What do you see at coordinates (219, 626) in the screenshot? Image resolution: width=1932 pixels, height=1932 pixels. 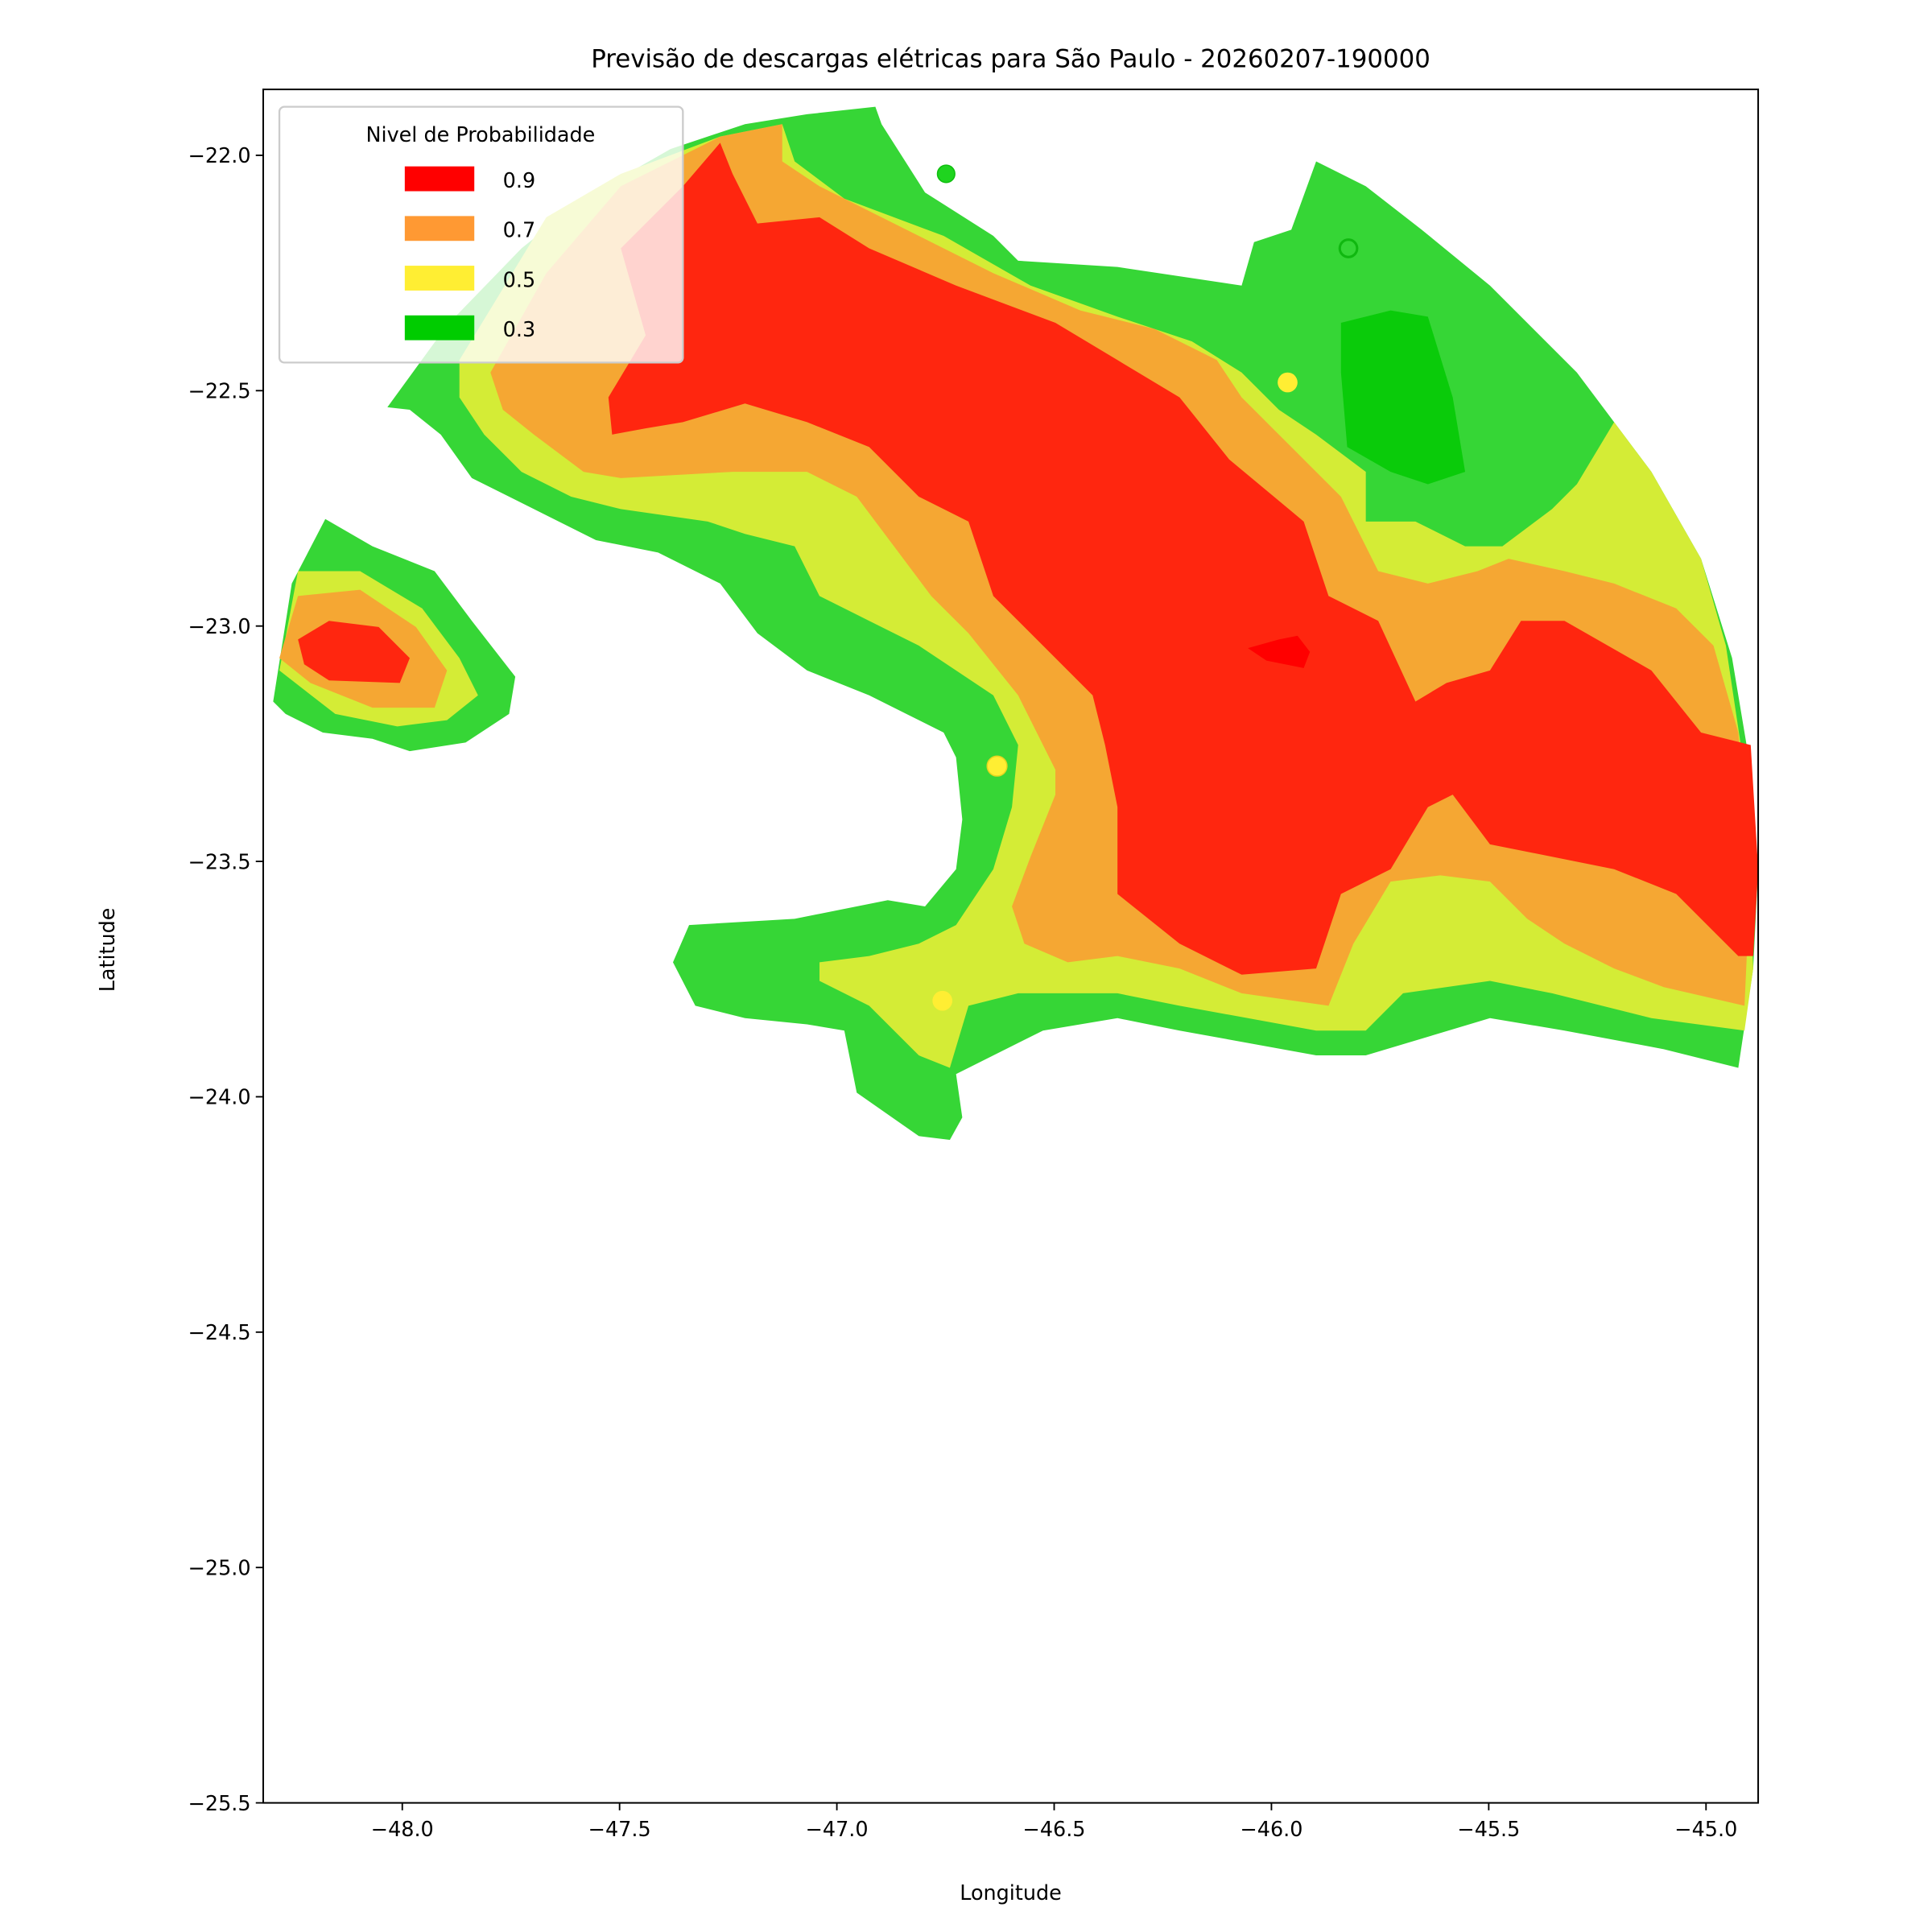 I see `y-tick-label: −23.0` at bounding box center [219, 626].